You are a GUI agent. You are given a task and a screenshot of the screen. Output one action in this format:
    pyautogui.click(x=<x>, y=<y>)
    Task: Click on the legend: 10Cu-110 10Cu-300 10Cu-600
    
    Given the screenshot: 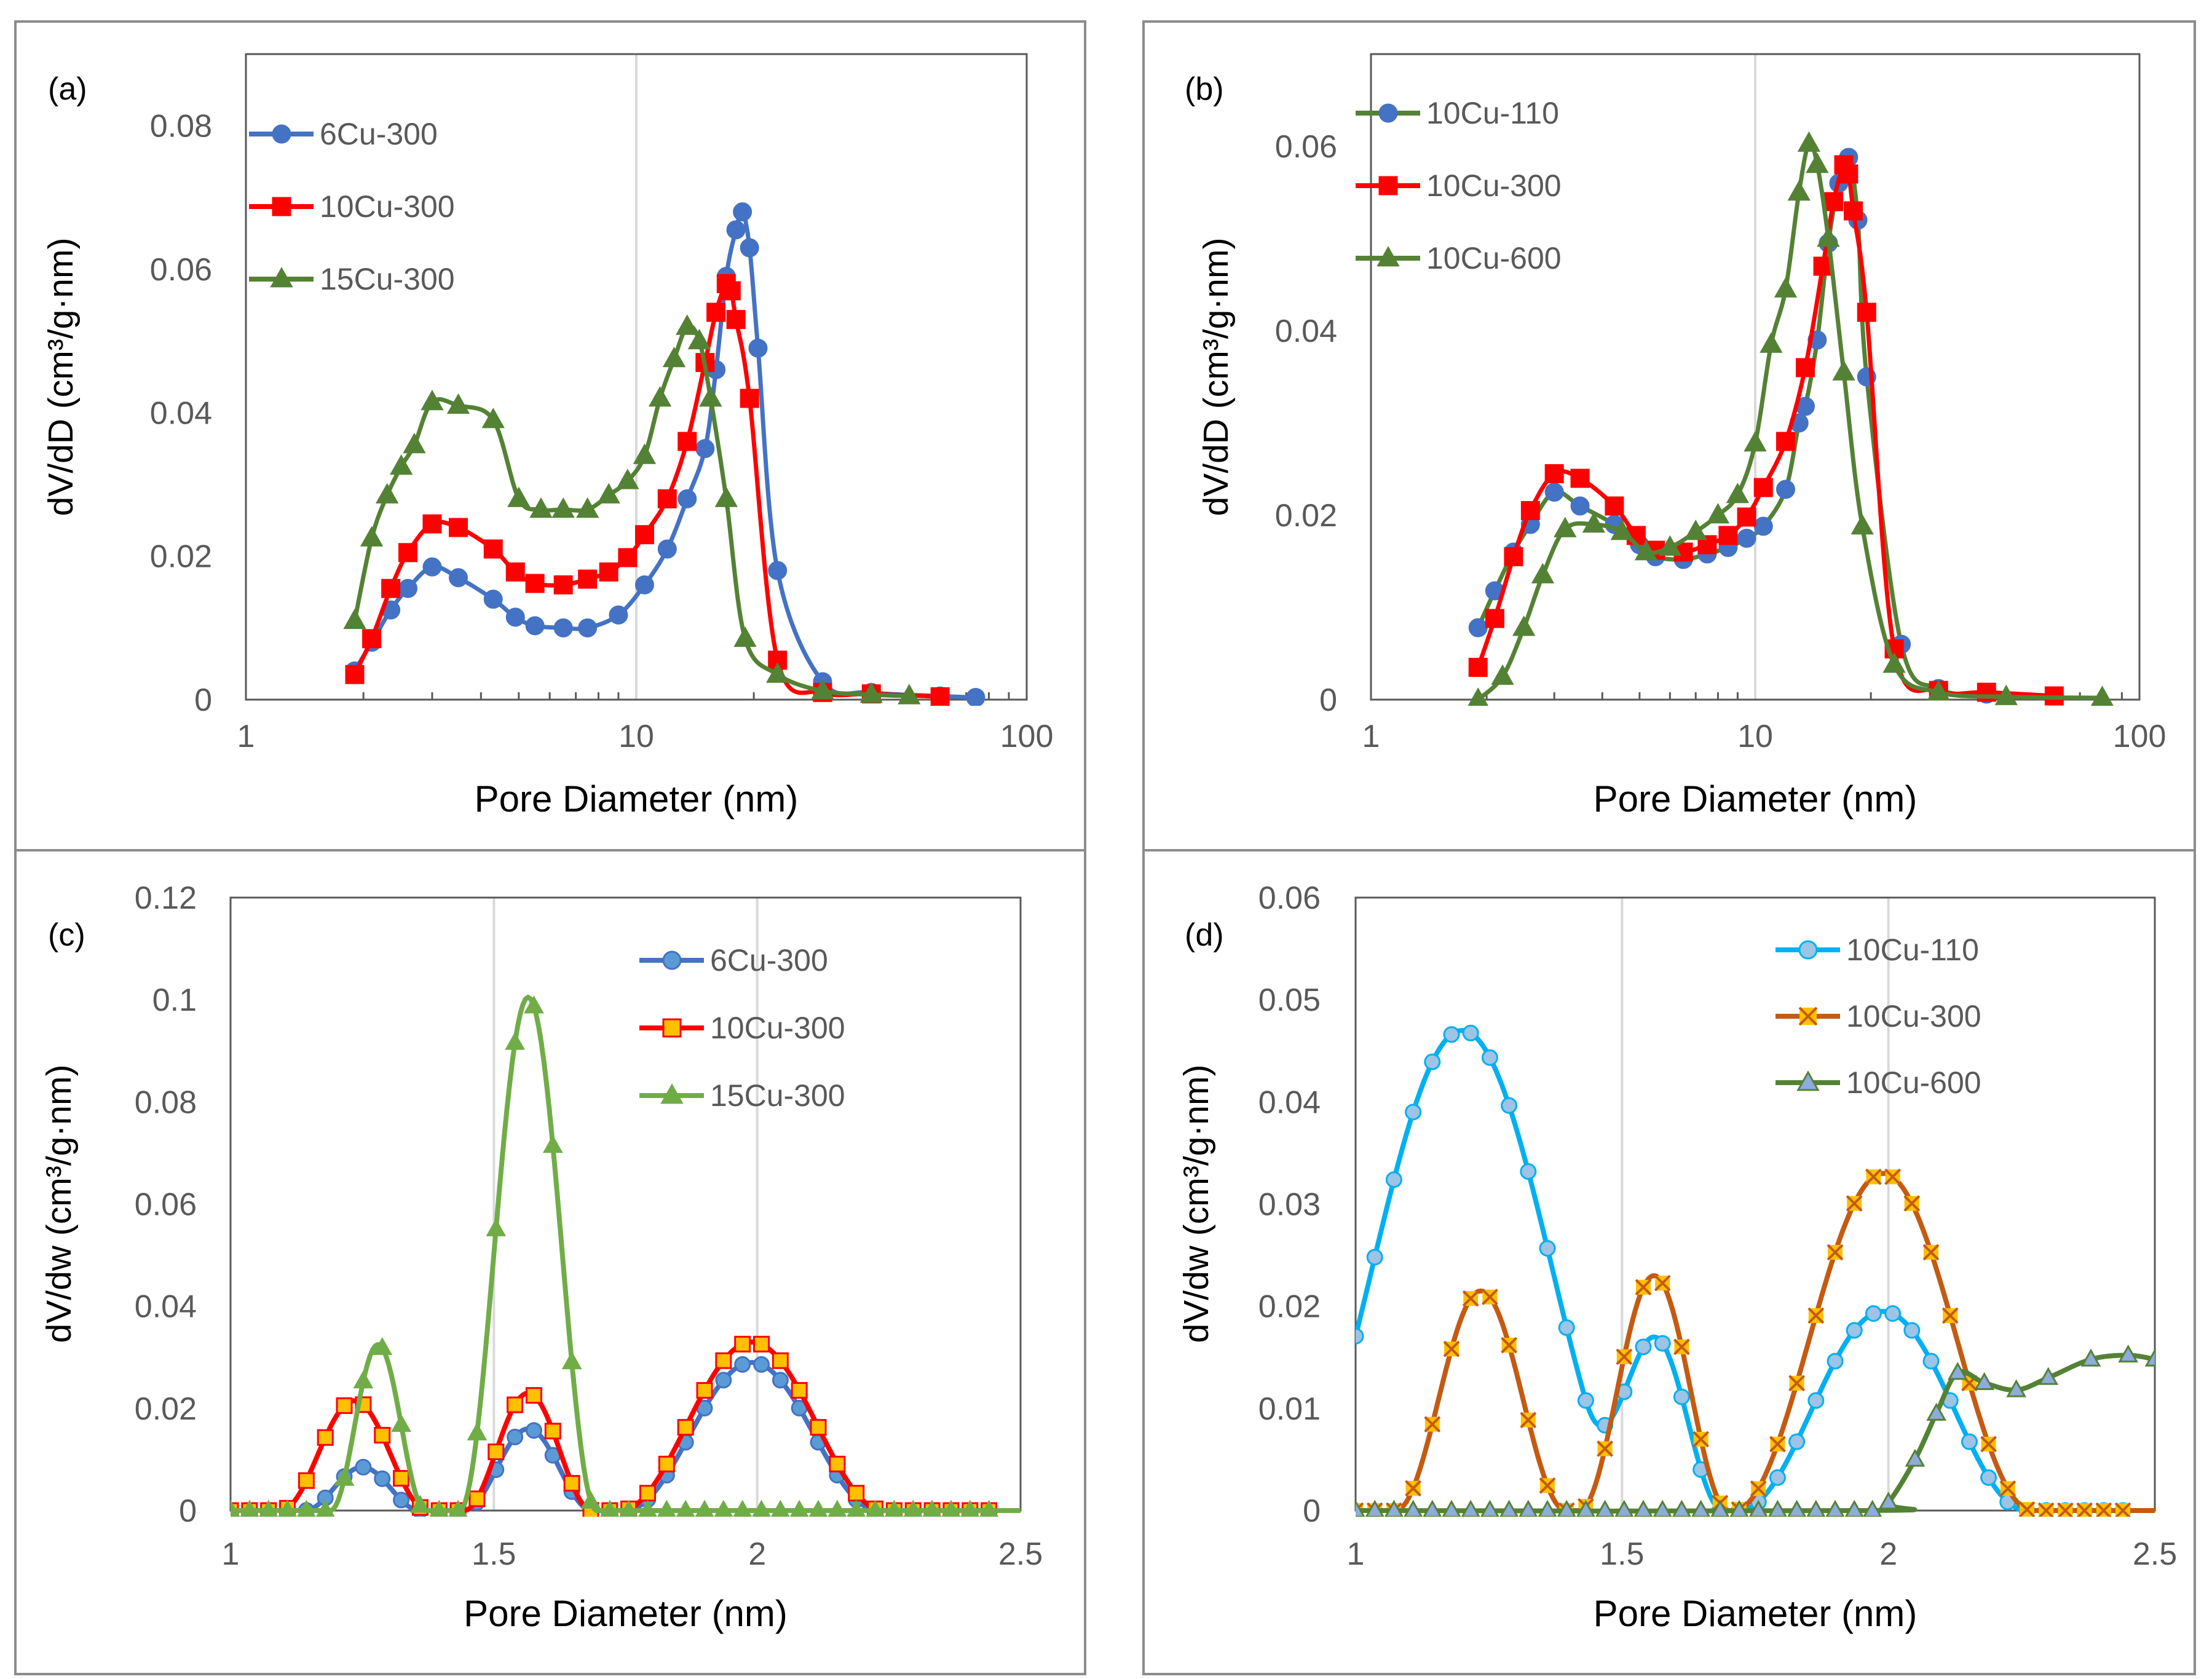 What is the action you would take?
    pyautogui.click(x=1878, y=1016)
    